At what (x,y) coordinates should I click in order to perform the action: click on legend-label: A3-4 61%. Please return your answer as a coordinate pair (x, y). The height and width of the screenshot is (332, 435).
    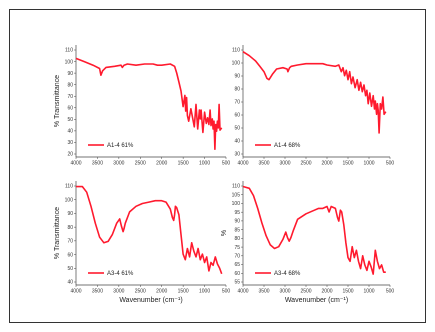
    Looking at the image, I should click on (120, 274).